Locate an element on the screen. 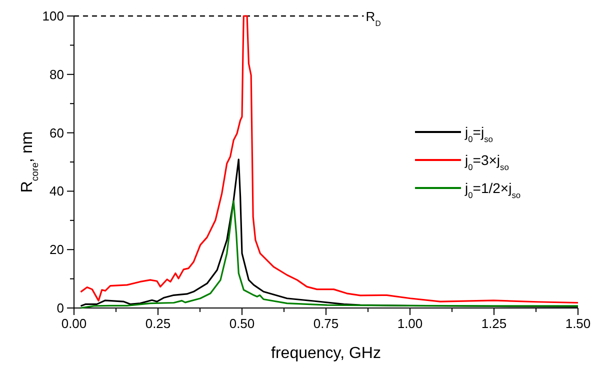 The height and width of the screenshot is (370, 605). x-tick-label: 1.50 is located at coordinates (578, 323).